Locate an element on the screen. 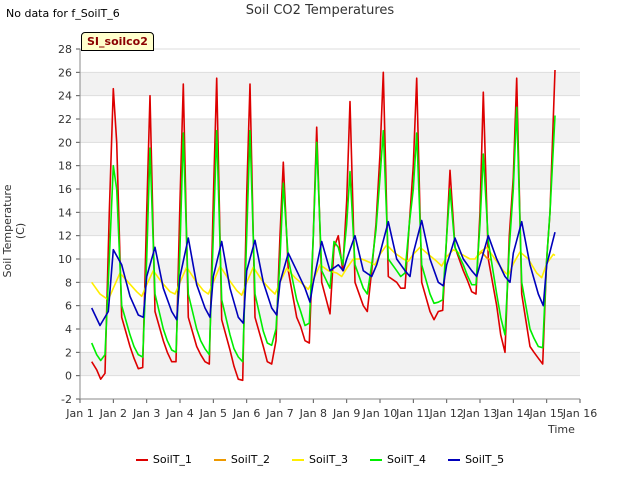 Image resolution: width=640 pixels, height=480 pixels. series-line-soilt3 is located at coordinates (323, 272).